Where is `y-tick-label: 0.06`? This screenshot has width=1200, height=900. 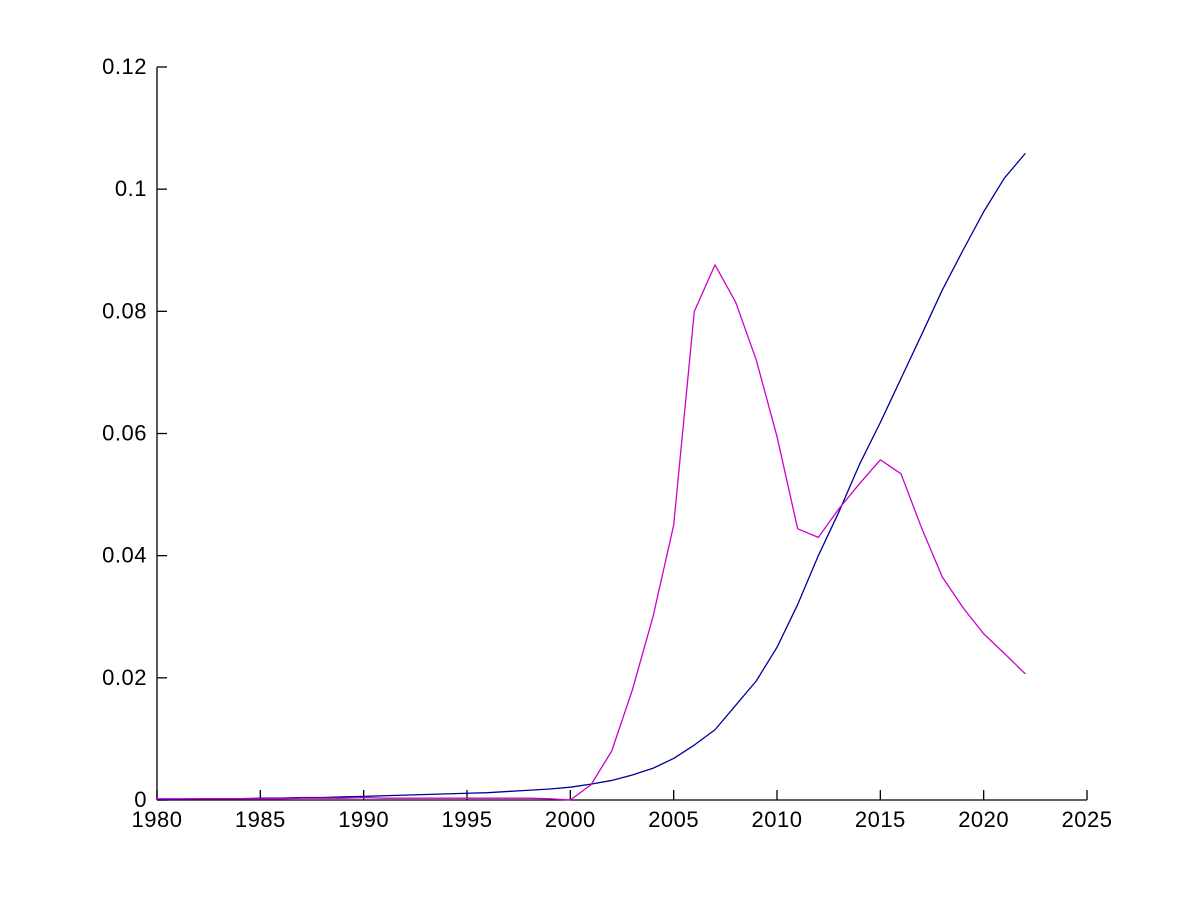 y-tick-label: 0.06 is located at coordinates (124, 433).